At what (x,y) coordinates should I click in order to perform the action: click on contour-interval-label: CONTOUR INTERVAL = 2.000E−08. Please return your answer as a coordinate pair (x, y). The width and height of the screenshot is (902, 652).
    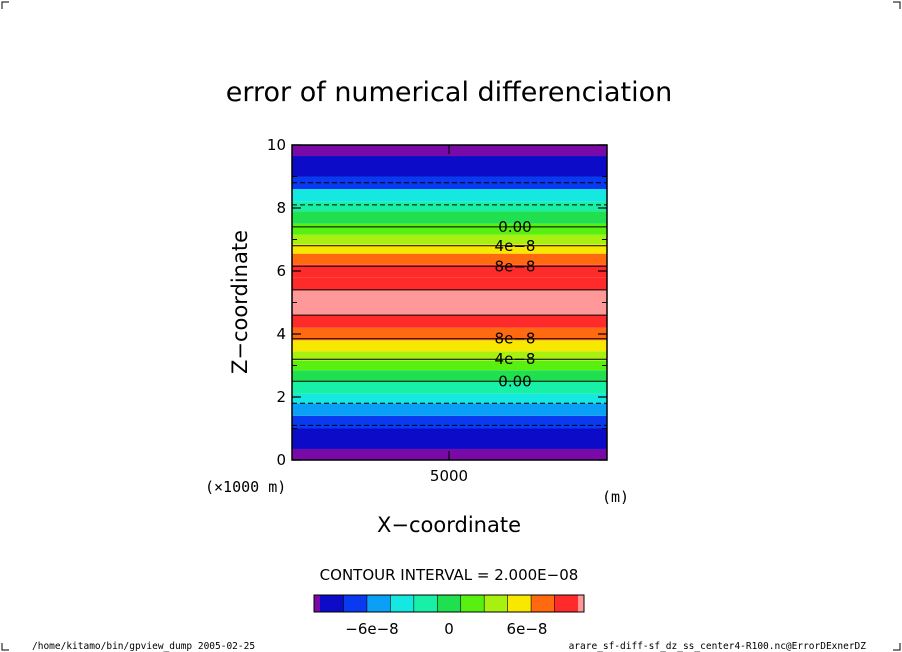
    Looking at the image, I should click on (449, 575).